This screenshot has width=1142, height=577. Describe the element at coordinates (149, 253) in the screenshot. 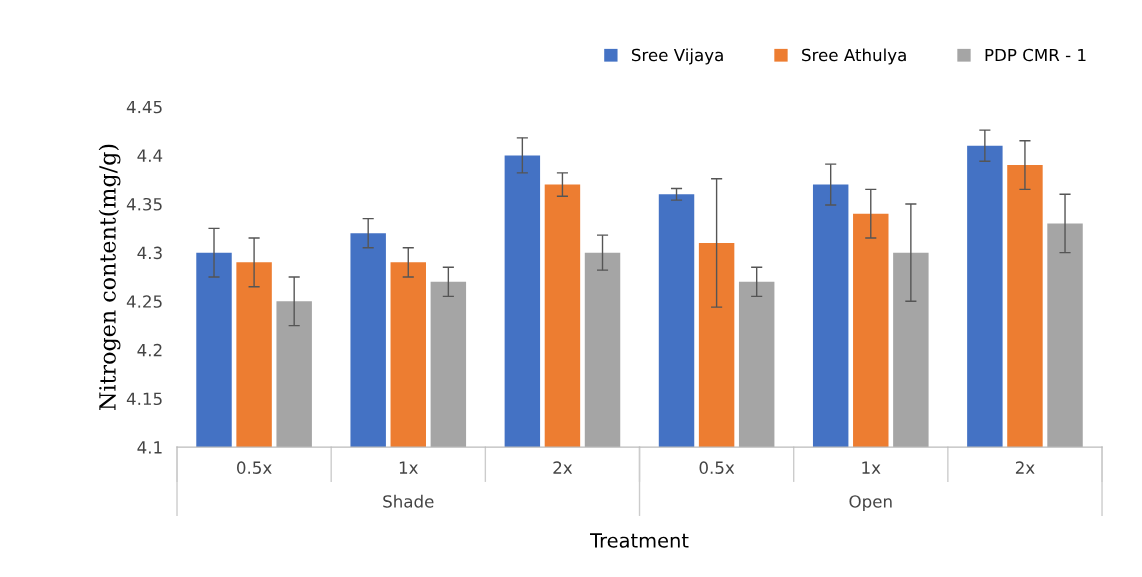

I see `y-tick-label: 4.3` at that location.